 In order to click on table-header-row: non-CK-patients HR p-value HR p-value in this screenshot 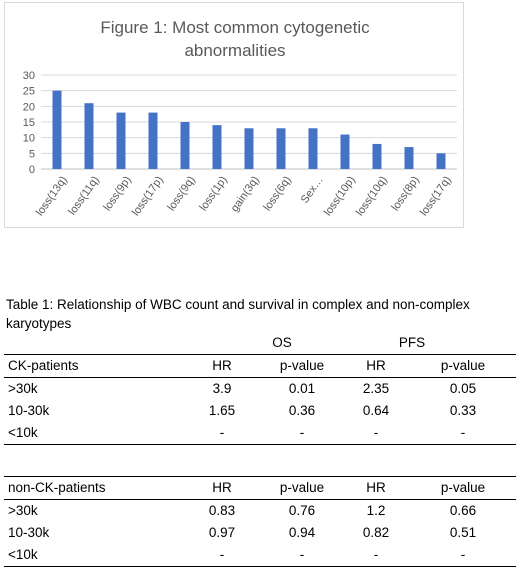, I will do `click(260, 488)`.